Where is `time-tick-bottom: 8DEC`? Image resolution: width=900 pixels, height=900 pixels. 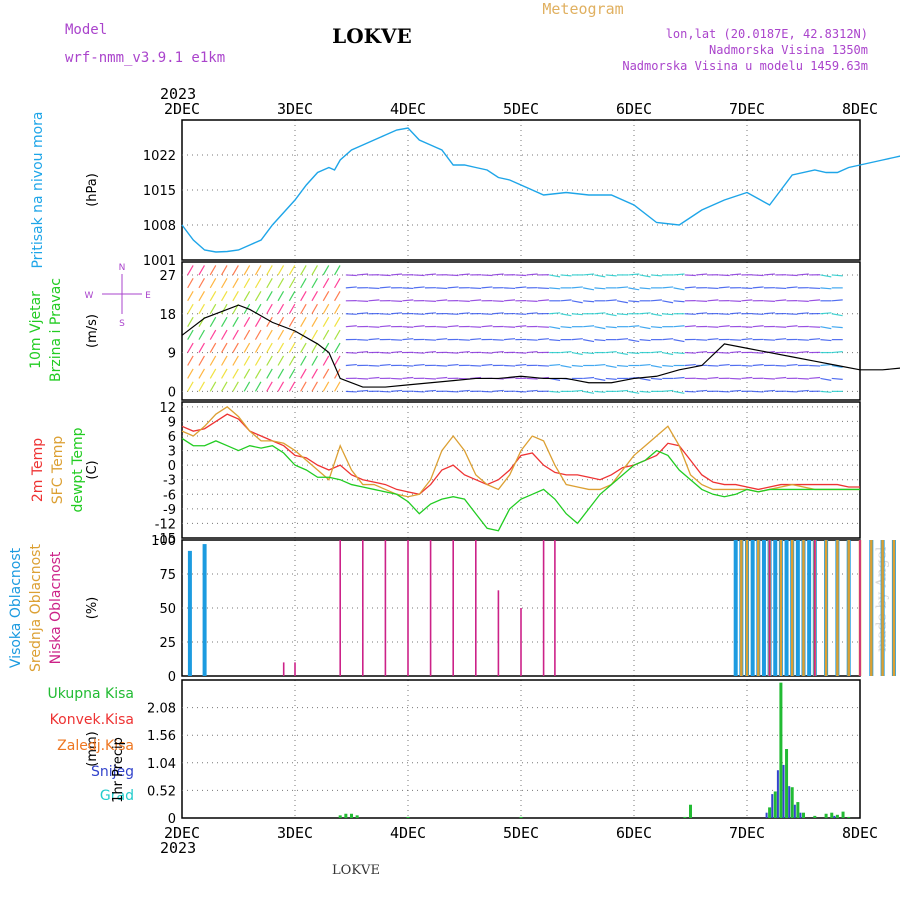 time-tick-bottom: 8DEC is located at coordinates (860, 833).